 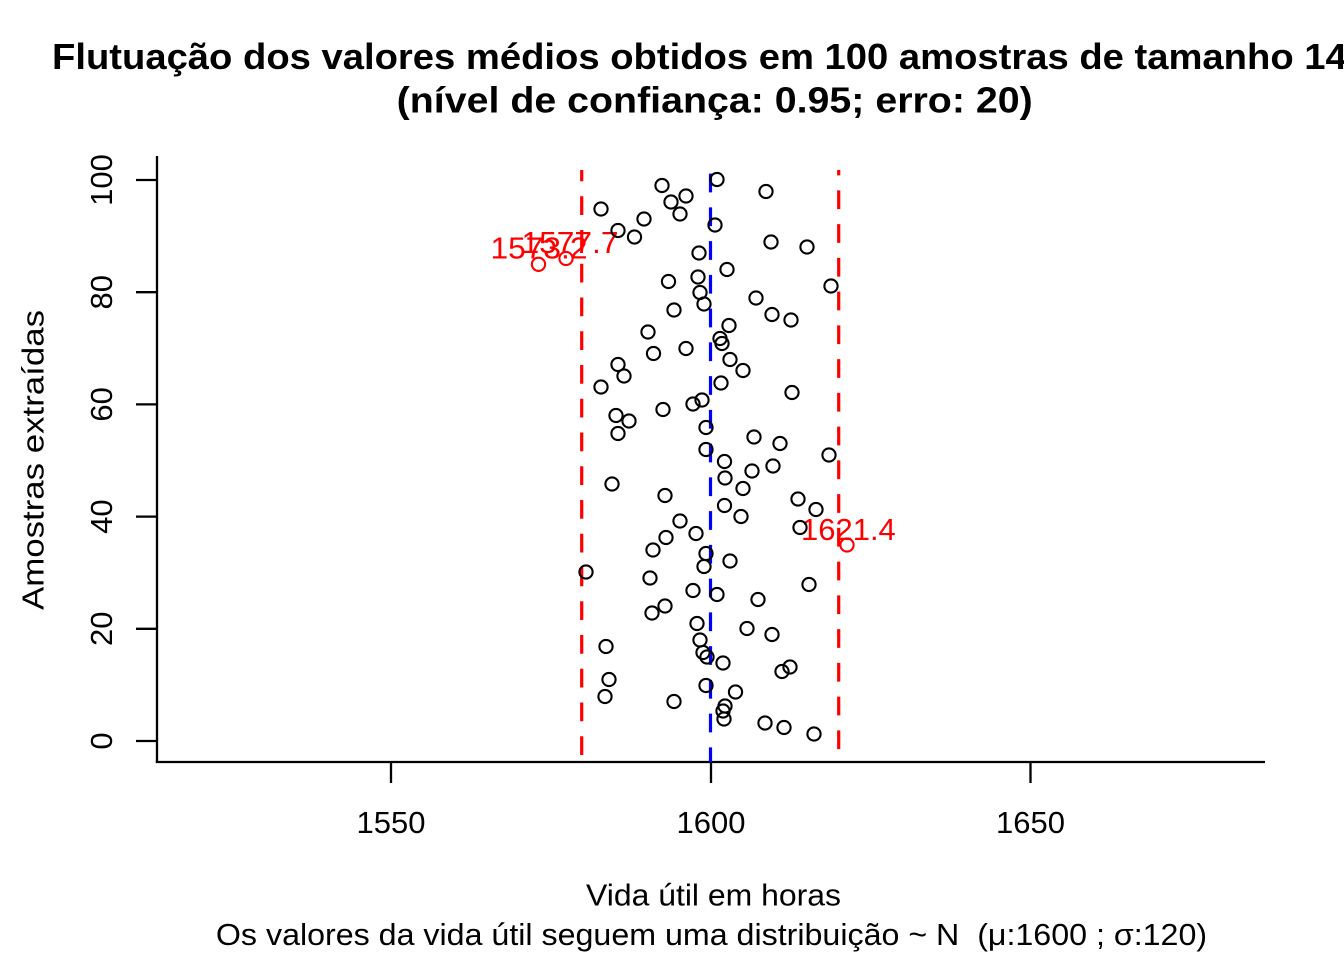 What do you see at coordinates (33, 460) in the screenshot?
I see `svg-text: Amostras extraídas` at bounding box center [33, 460].